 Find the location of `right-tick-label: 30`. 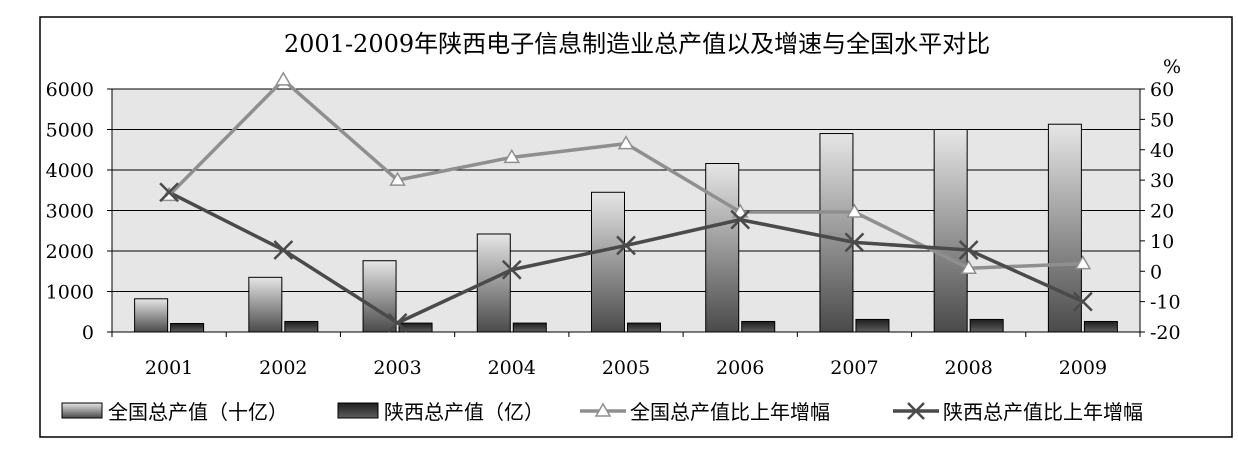

right-tick-label: 30 is located at coordinates (1162, 181).